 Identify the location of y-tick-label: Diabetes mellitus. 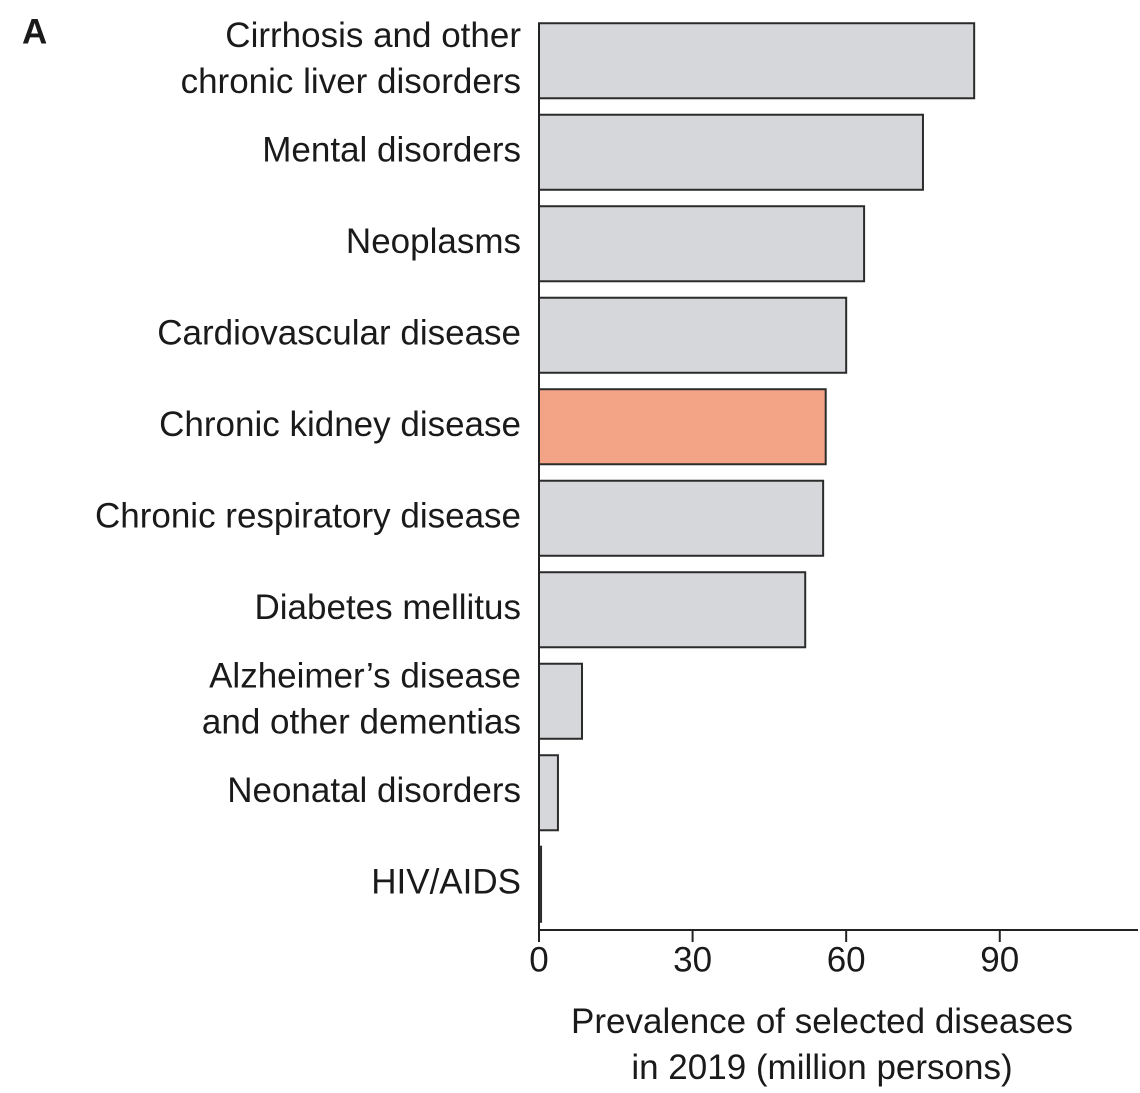
(388, 607).